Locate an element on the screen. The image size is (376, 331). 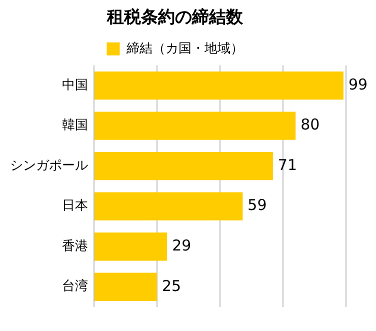
y-tick-label: 台湾 is located at coordinates (75, 286).